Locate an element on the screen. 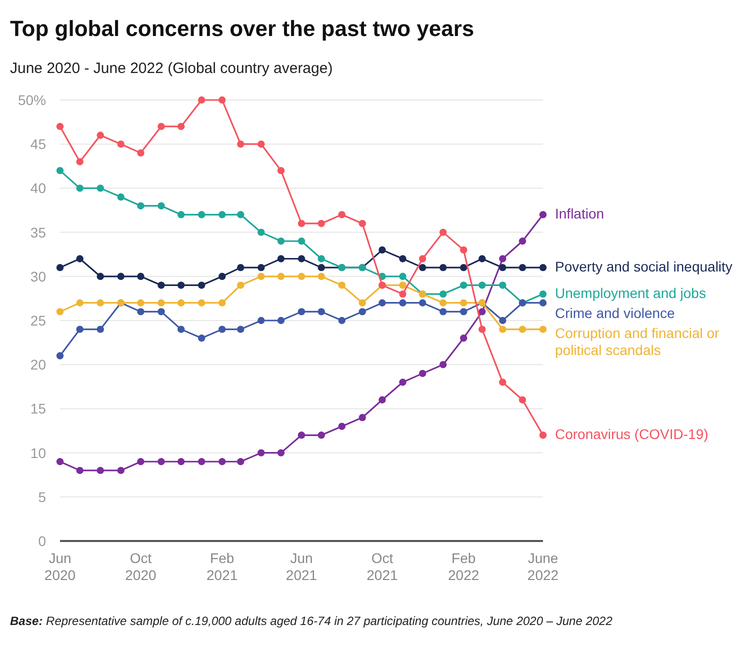 This screenshot has height=652, width=752. y-tick-label: 25 is located at coordinates (38, 320).